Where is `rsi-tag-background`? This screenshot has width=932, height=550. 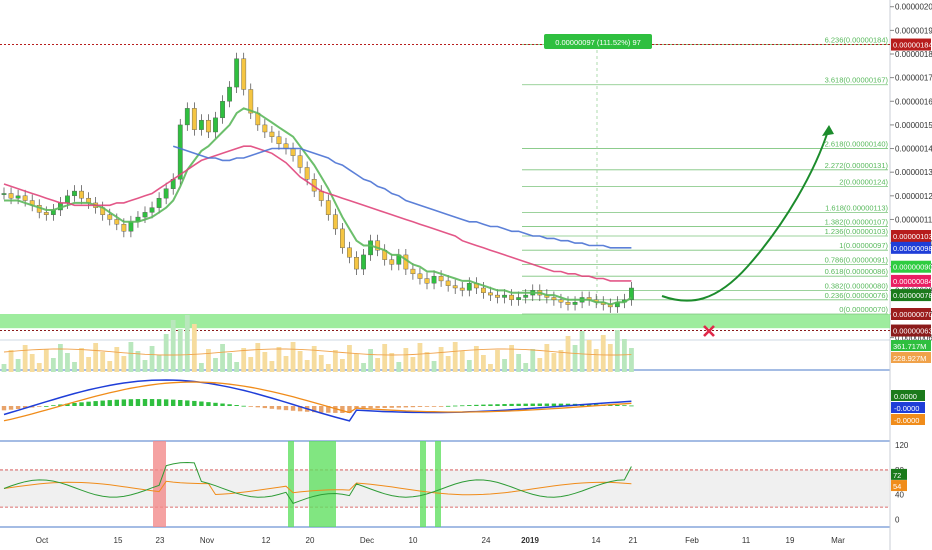 rsi-tag-background is located at coordinates (899, 474).